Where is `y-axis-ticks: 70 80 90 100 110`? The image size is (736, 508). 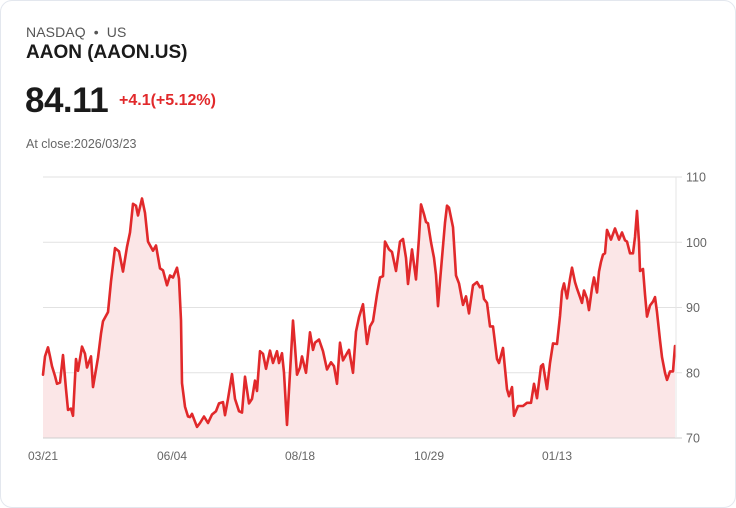
y-axis-ticks: 70 80 90 100 110 is located at coordinates (696, 308).